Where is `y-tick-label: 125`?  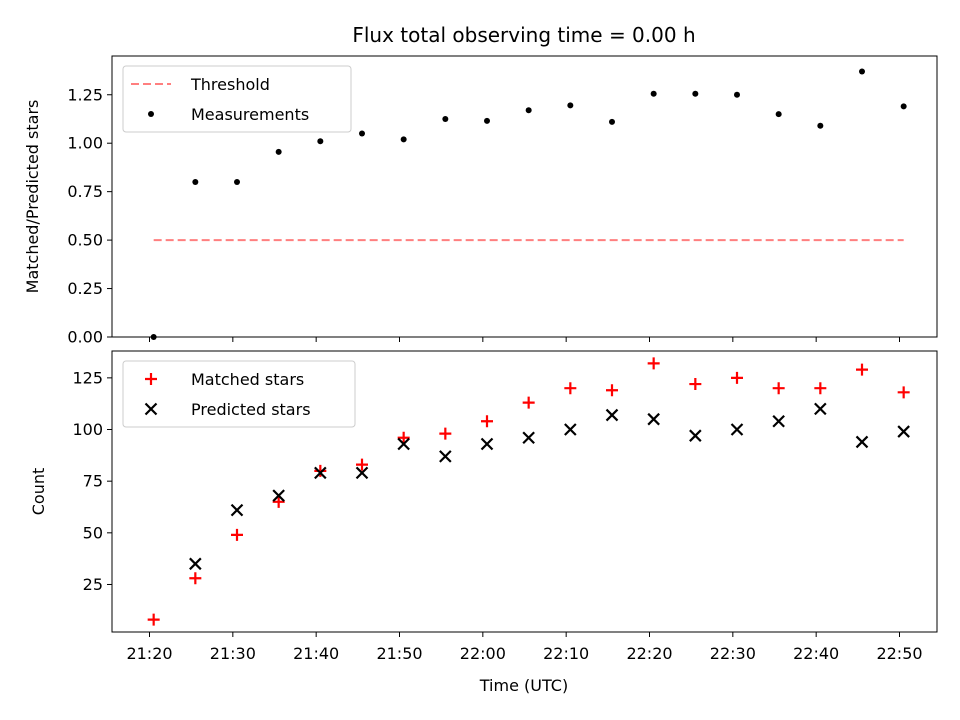 y-tick-label: 125 is located at coordinates (87, 377).